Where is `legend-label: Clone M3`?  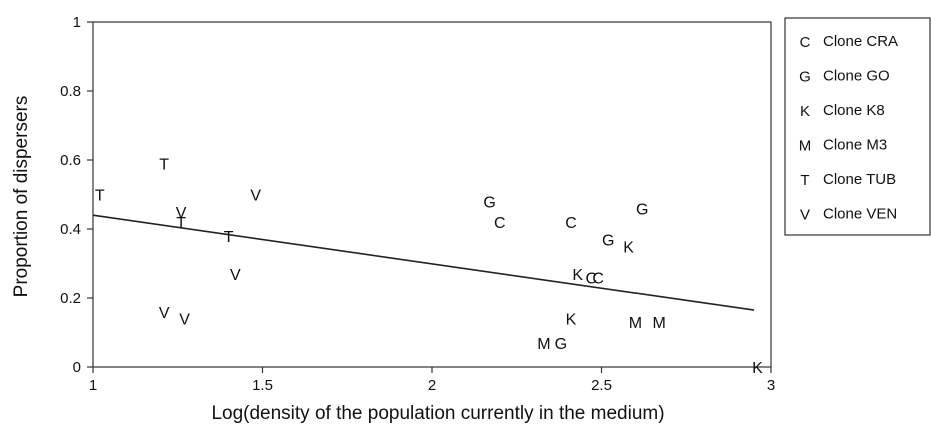 legend-label: Clone M3 is located at coordinates (855, 145).